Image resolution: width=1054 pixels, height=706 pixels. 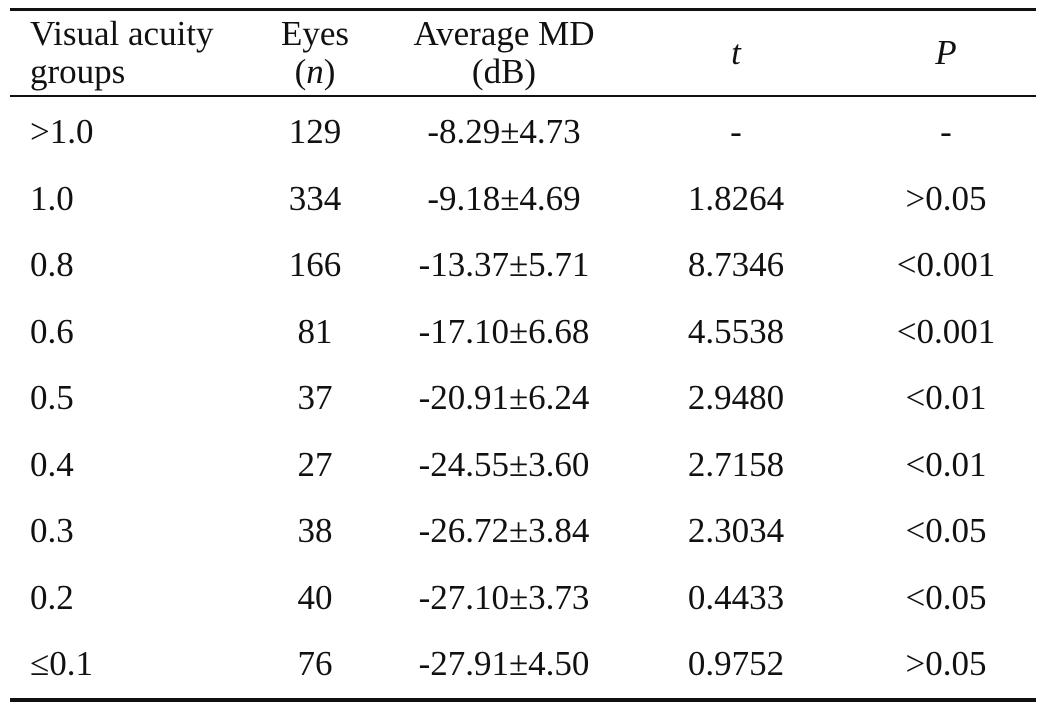 What do you see at coordinates (315, 530) in the screenshot?
I see `cell-eyes: 38` at bounding box center [315, 530].